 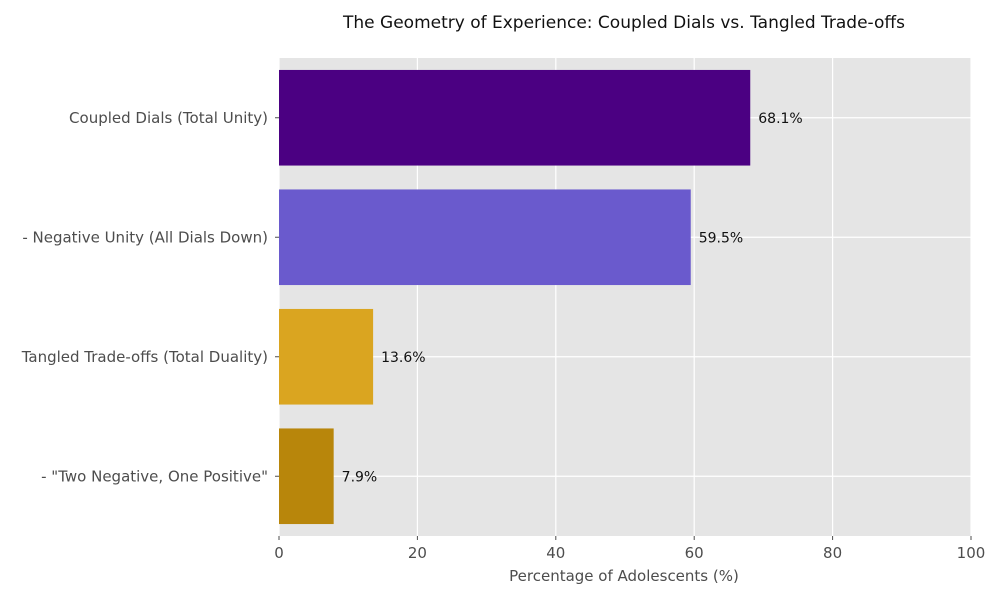 What do you see at coordinates (417, 553) in the screenshot?
I see `x-tick-label: 20` at bounding box center [417, 553].